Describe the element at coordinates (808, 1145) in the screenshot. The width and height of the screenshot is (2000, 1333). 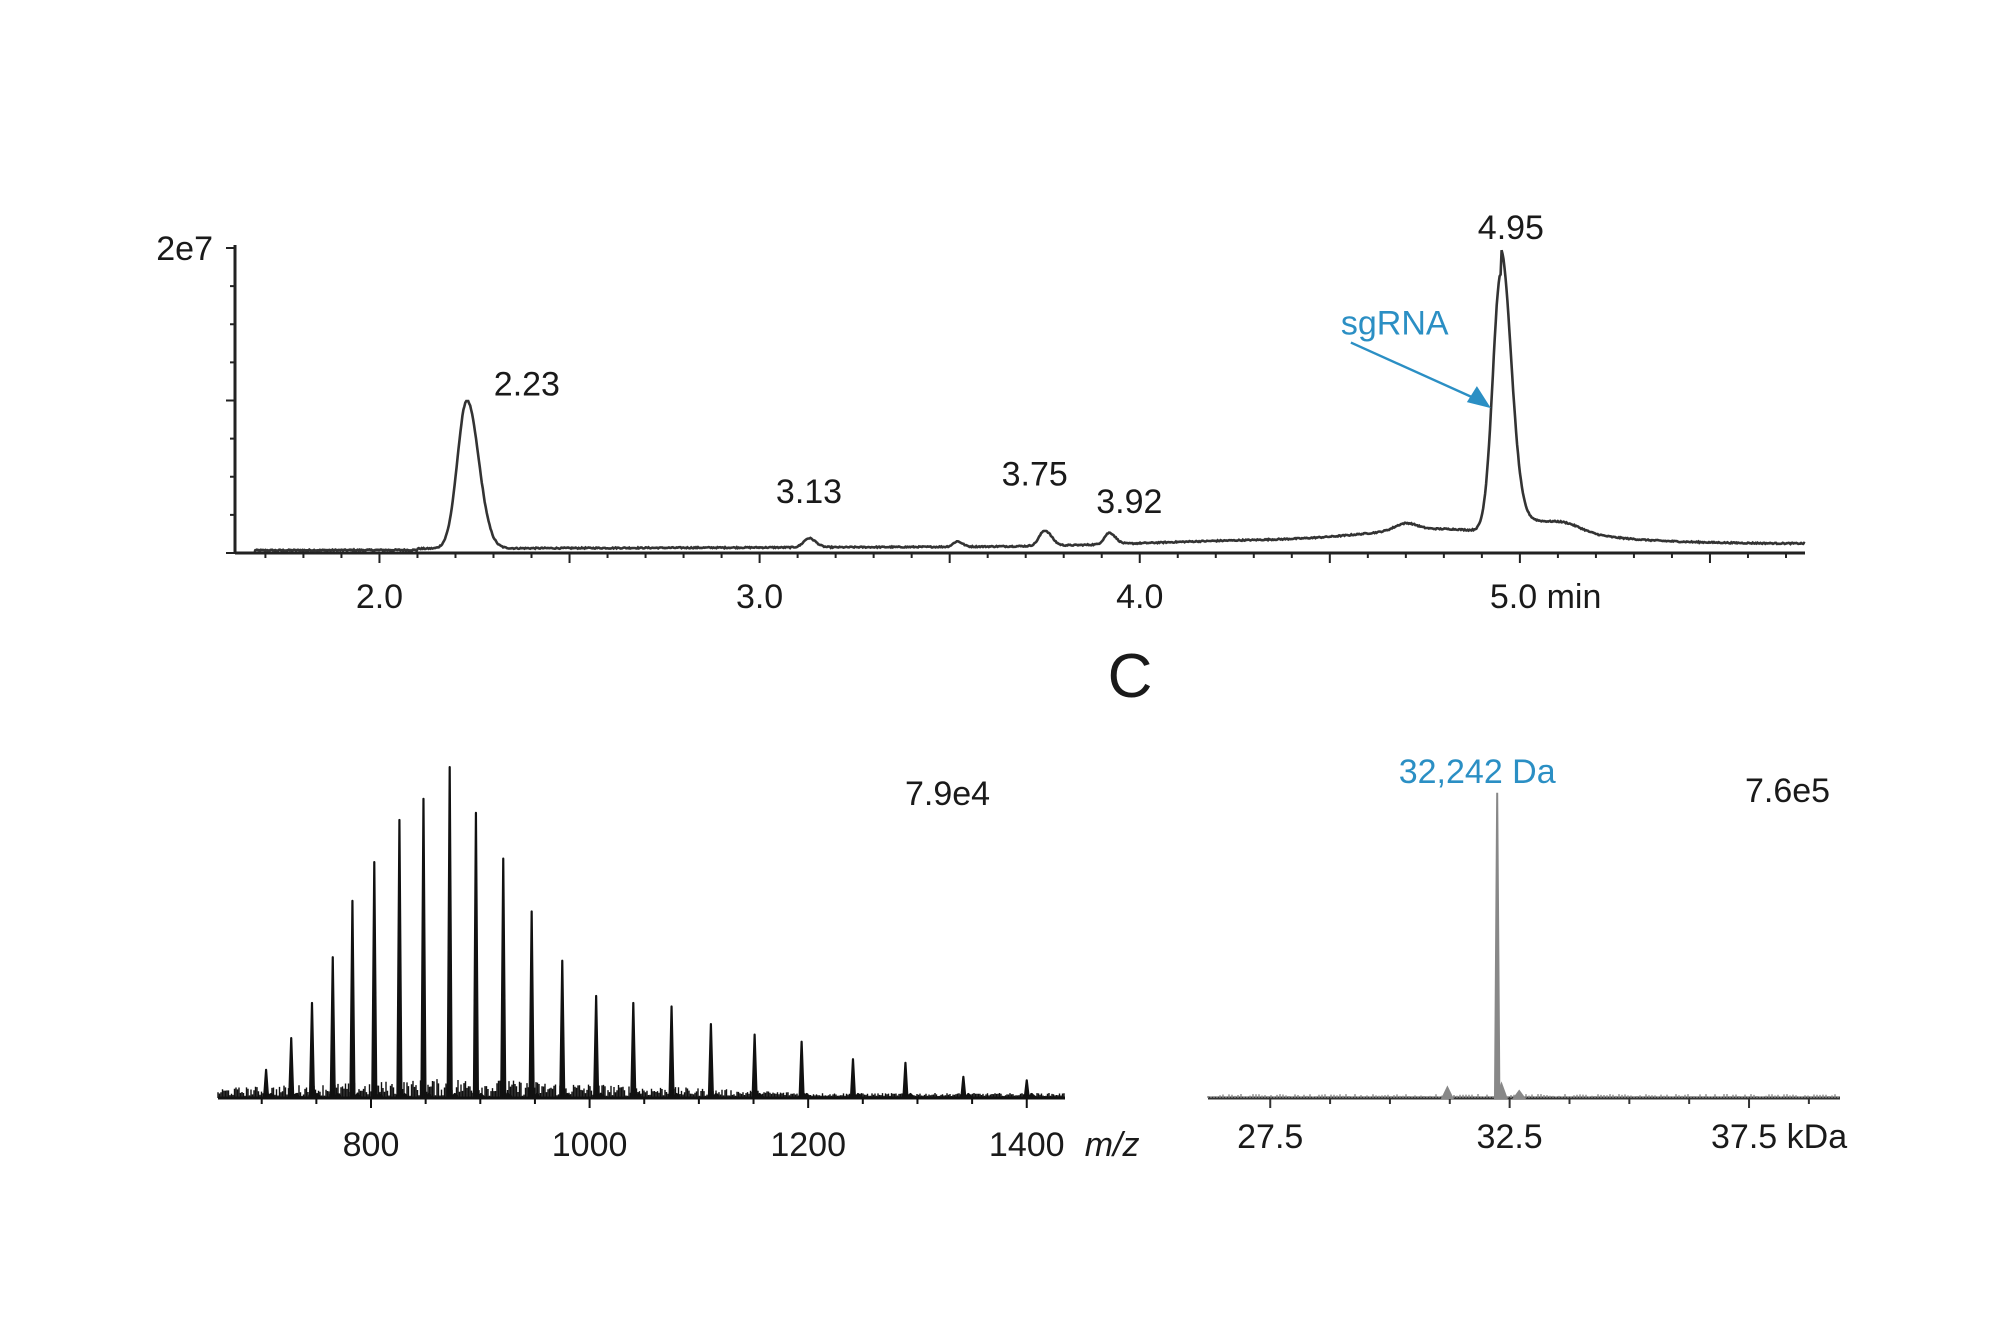
I see `mass-spectrum-x-tick-label: 1200` at that location.